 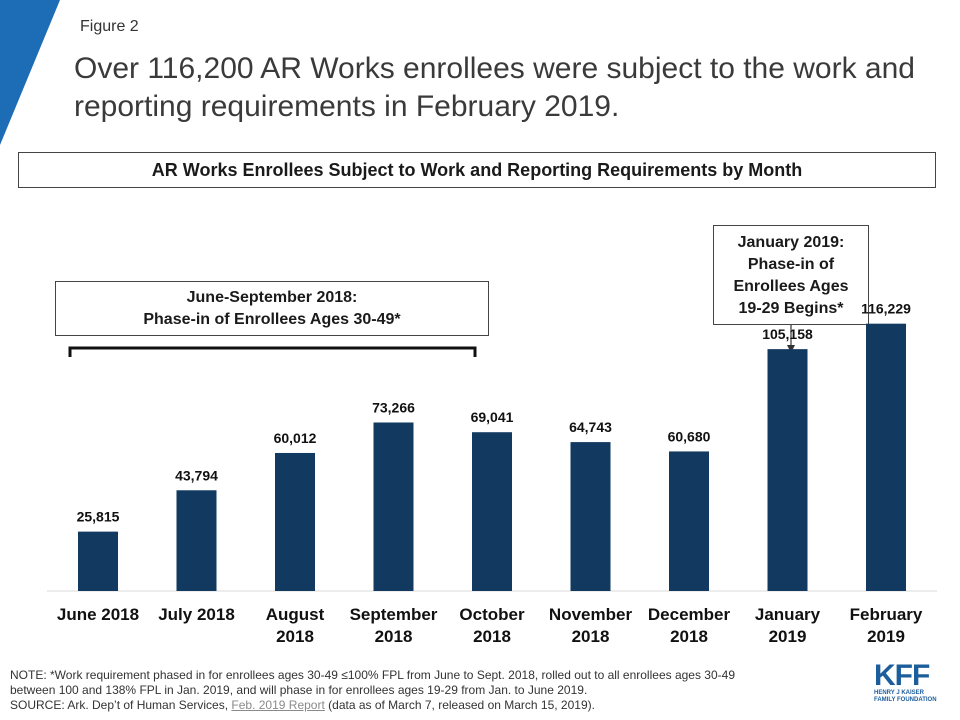 What do you see at coordinates (109, 26) in the screenshot?
I see `figure-label: Figure 2` at bounding box center [109, 26].